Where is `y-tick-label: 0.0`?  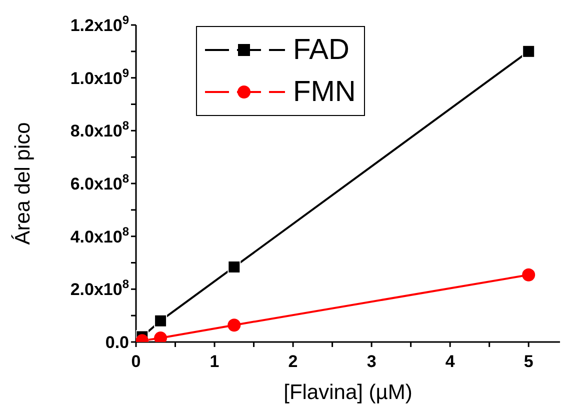 y-tick-label: 0.0 is located at coordinates (117, 342).